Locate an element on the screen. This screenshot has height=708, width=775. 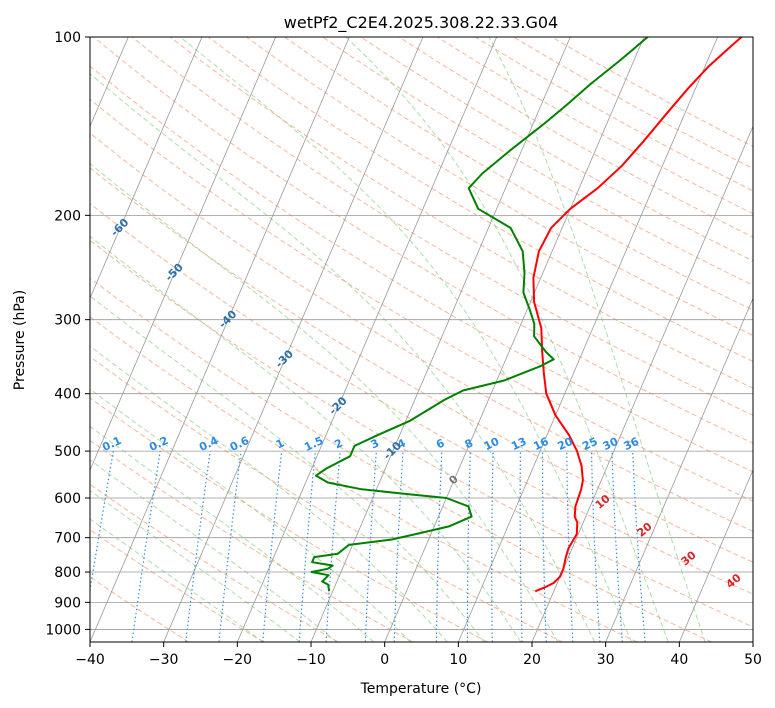
x-axis-label: Temperature (°C) is located at coordinates (421, 689).